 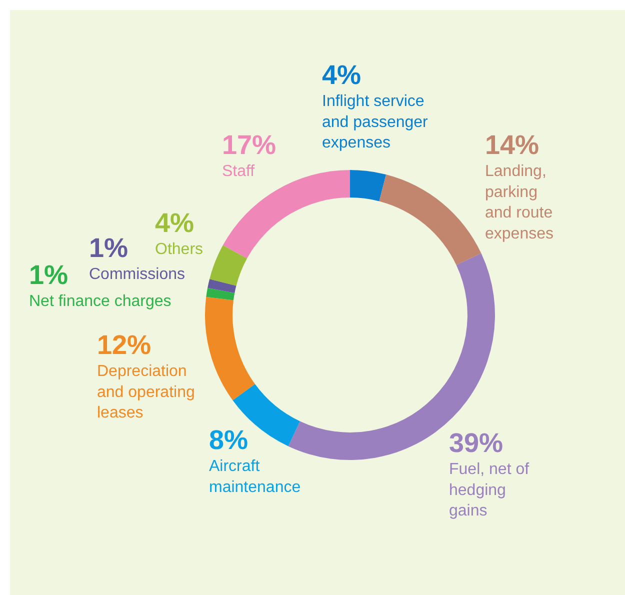 What do you see at coordinates (239, 171) in the screenshot?
I see `slice-label: Staff` at bounding box center [239, 171].